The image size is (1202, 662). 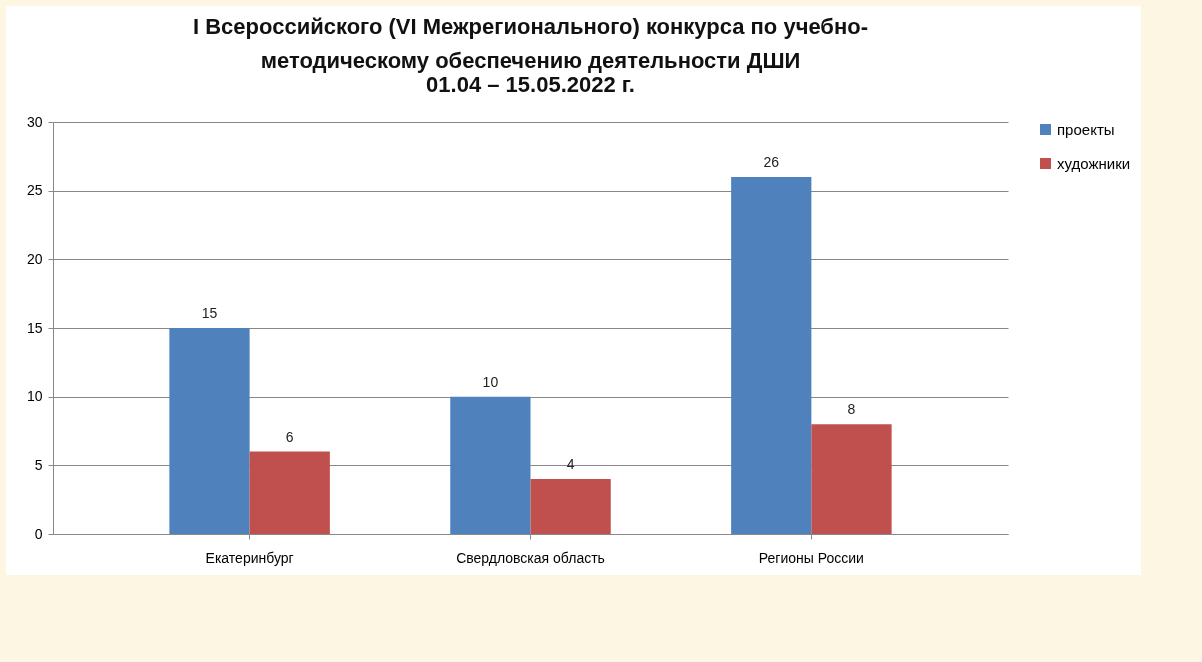 I want to click on legend-label: проекты, so click(x=1086, y=129).